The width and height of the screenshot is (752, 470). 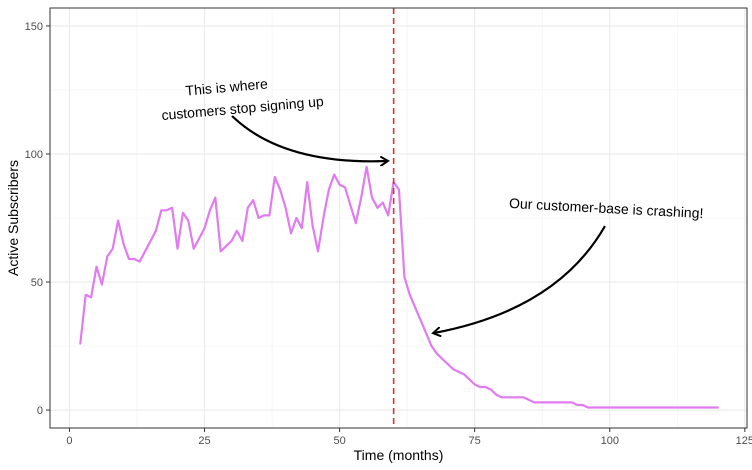 What do you see at coordinates (339, 441) in the screenshot?
I see `x-tick-label: 50` at bounding box center [339, 441].